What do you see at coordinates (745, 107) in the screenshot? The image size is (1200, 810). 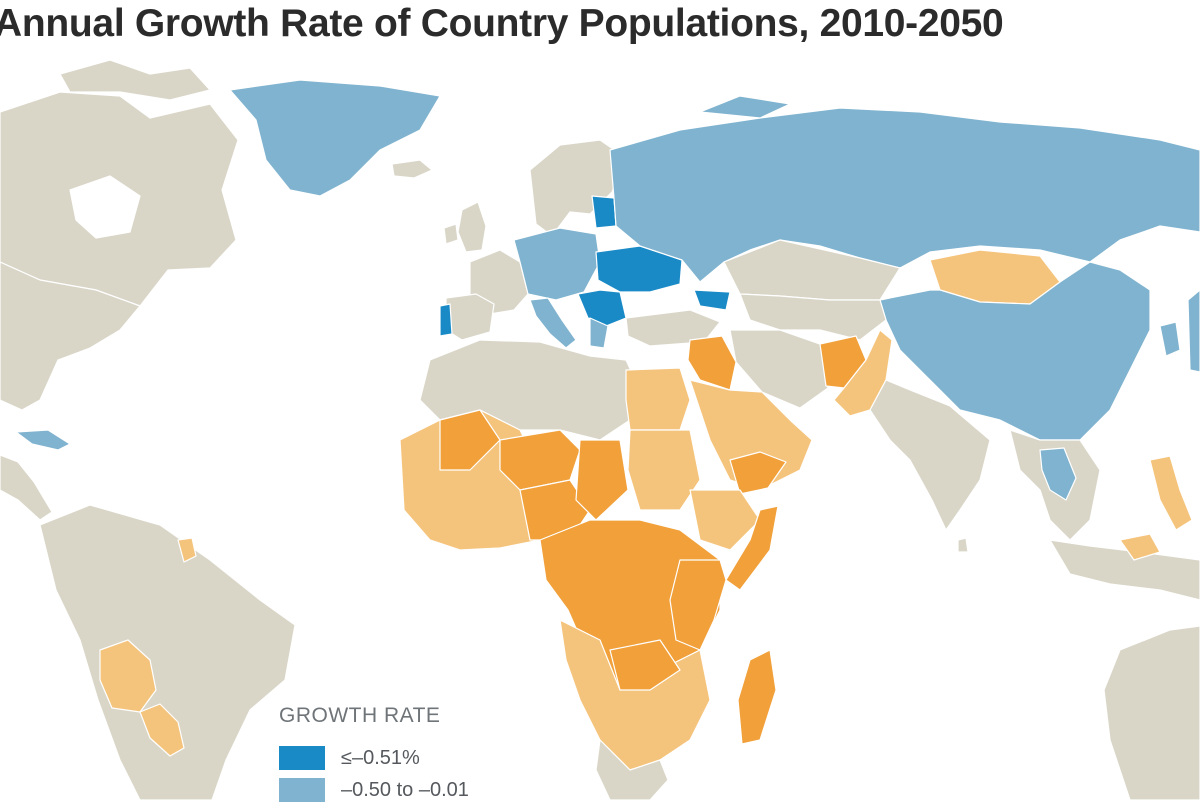 I see `region-russia-islands` at bounding box center [745, 107].